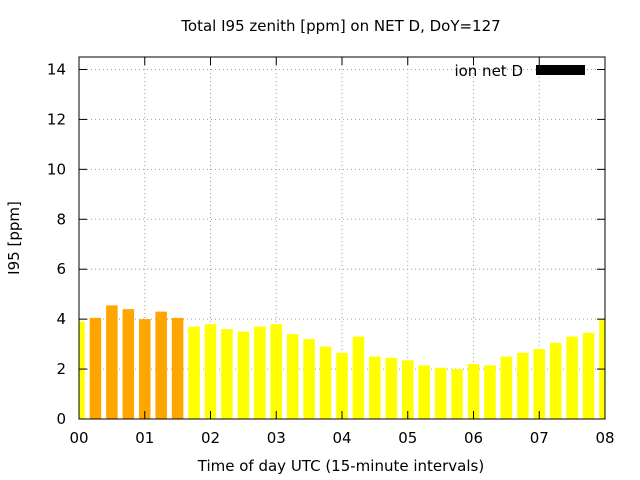 This screenshot has width=640, height=480. Describe the element at coordinates (488, 71) in the screenshot. I see `legend-label: ion net D` at that location.